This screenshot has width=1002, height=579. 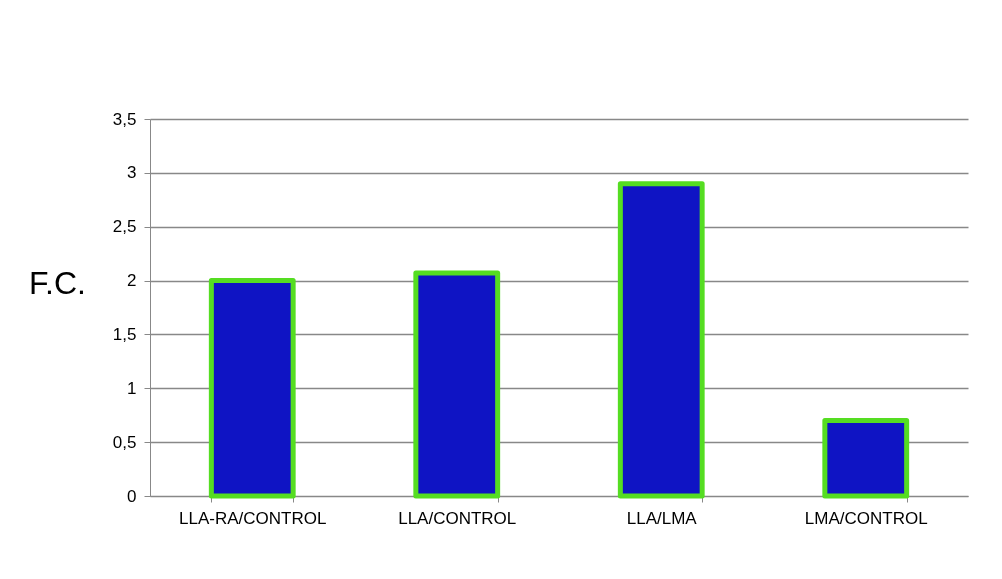 I want to click on x-tick-label: LMA/CONTROL, so click(x=866, y=518).